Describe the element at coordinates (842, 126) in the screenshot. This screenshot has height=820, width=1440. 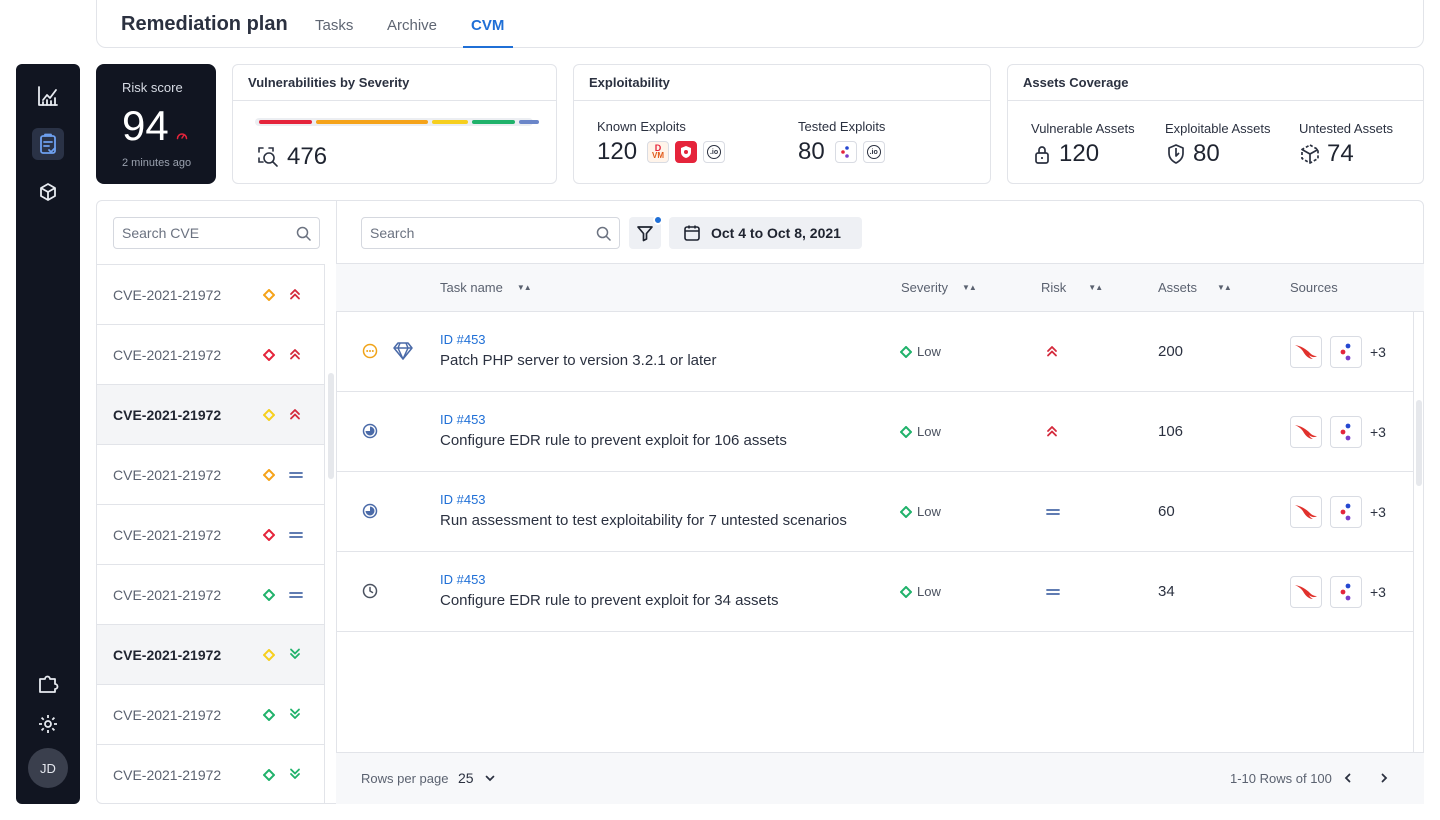
I see `tested-exploits-label: Tested Exploits` at that location.